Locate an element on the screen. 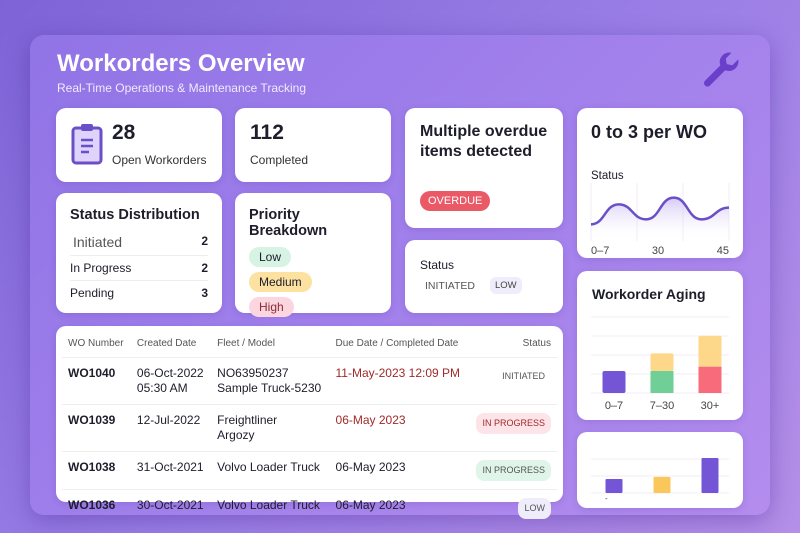  line-chart-label: Status is located at coordinates (607, 176).